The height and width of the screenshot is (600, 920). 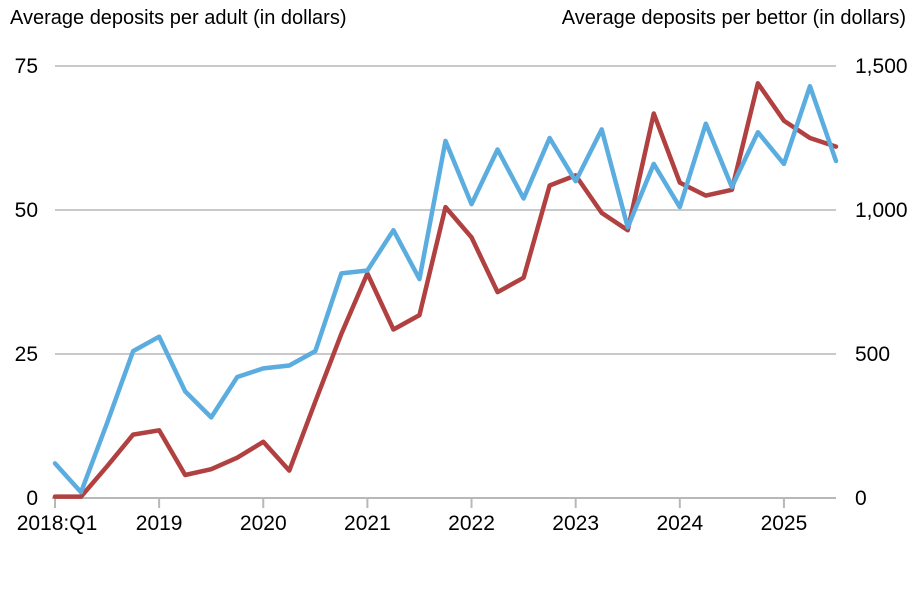 I want to click on x-tick-label: 2019, so click(x=159, y=523).